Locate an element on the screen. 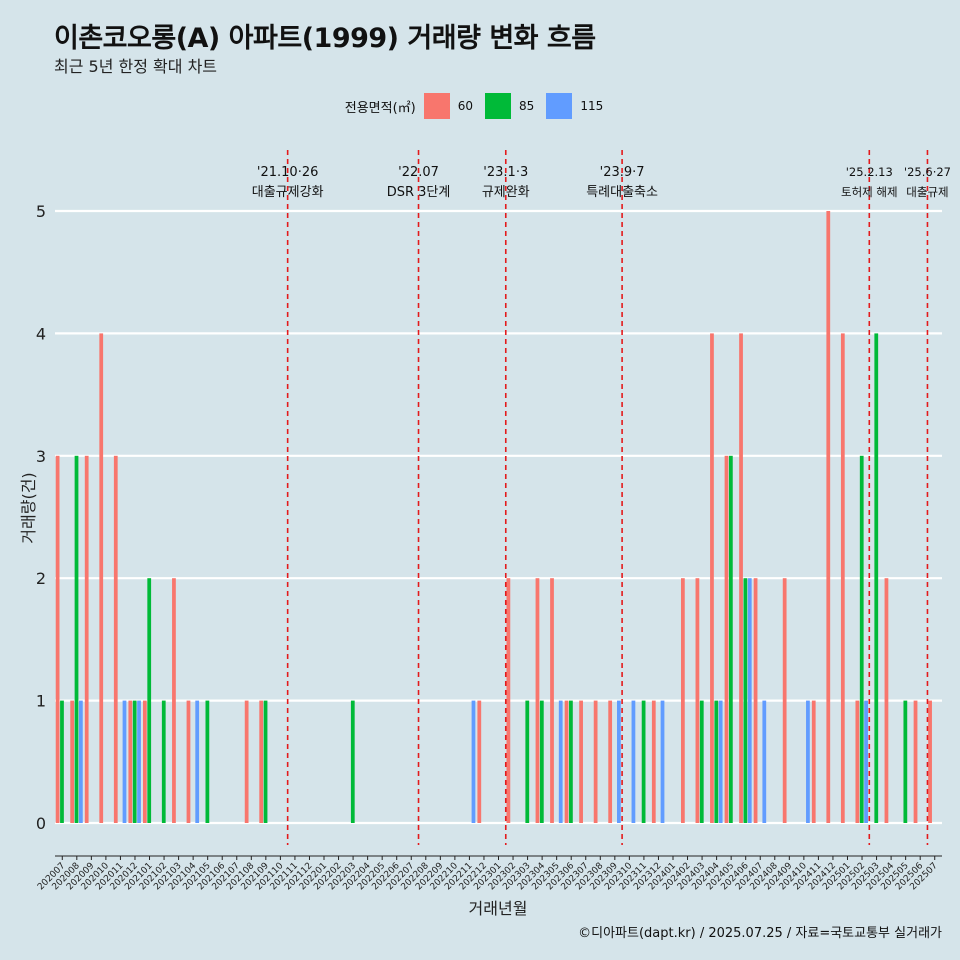  chart-title: 이촌코오롱(A) 아파트(1999) 거래량 변화 흐름 is located at coordinates (325, 38).